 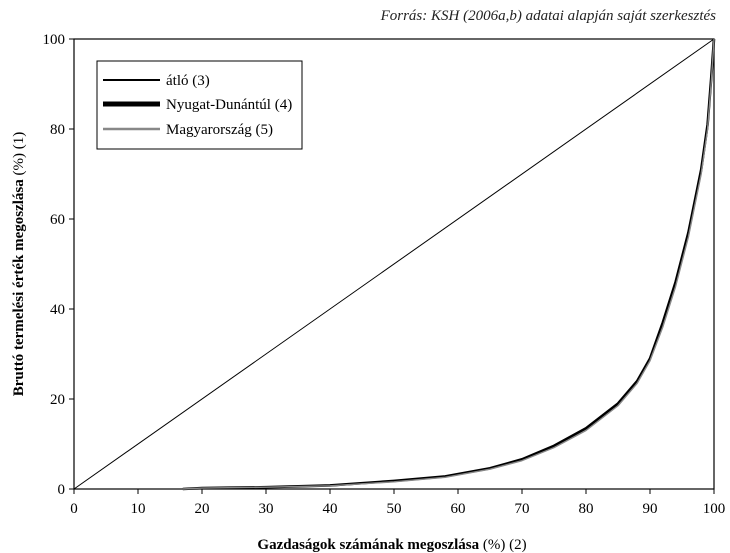 I want to click on x-axis-ticks: 0 10 20 30 40 50 60 70 80 90 100, so click(x=397, y=503).